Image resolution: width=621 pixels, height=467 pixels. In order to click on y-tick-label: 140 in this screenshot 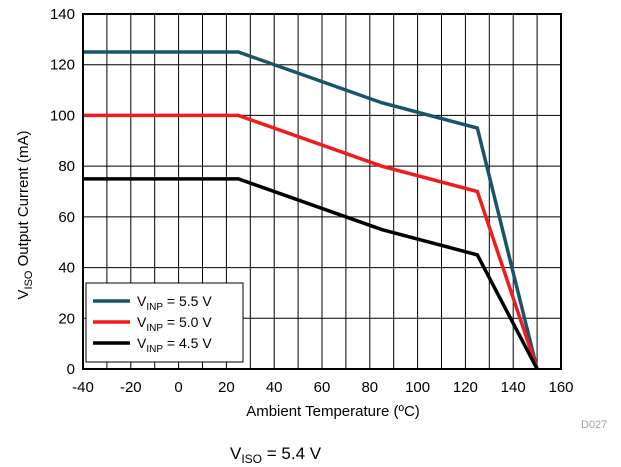, I will do `click(62, 14)`.